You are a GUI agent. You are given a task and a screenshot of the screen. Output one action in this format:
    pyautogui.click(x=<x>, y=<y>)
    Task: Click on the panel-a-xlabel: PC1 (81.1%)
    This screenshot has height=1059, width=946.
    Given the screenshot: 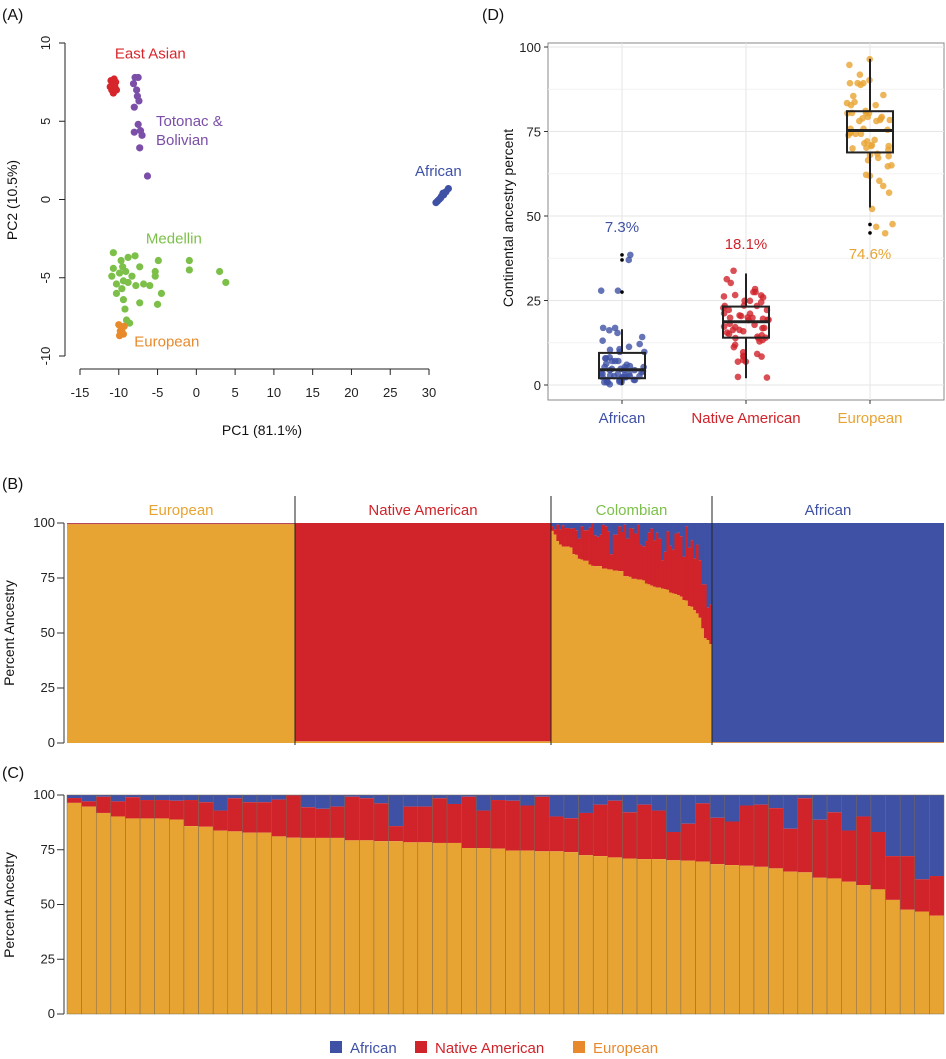 What is the action you would take?
    pyautogui.click(x=262, y=430)
    